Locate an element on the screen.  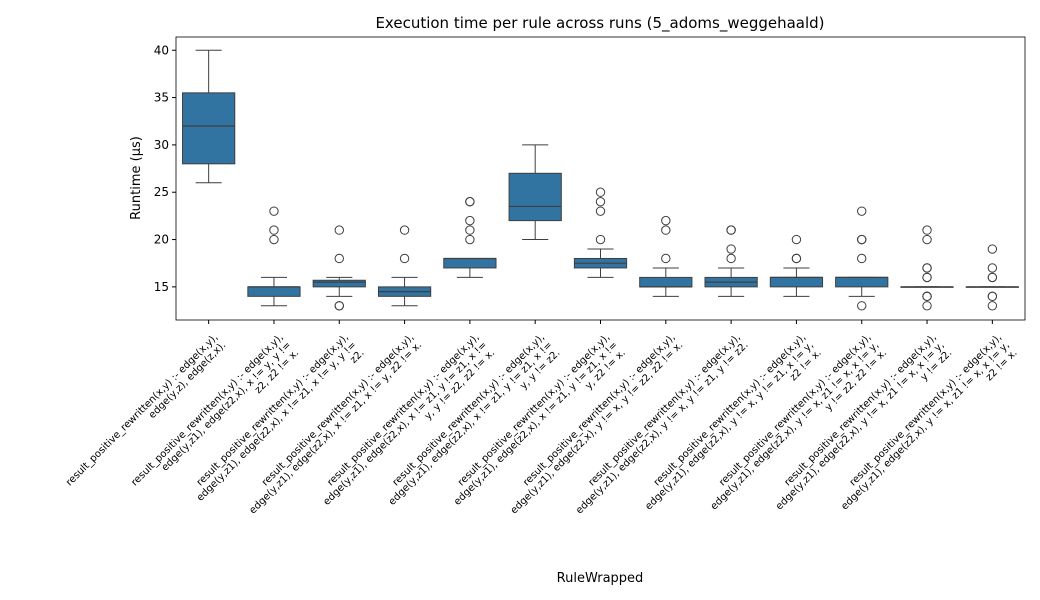
y-tick-label: 35 is located at coordinates (161, 98).